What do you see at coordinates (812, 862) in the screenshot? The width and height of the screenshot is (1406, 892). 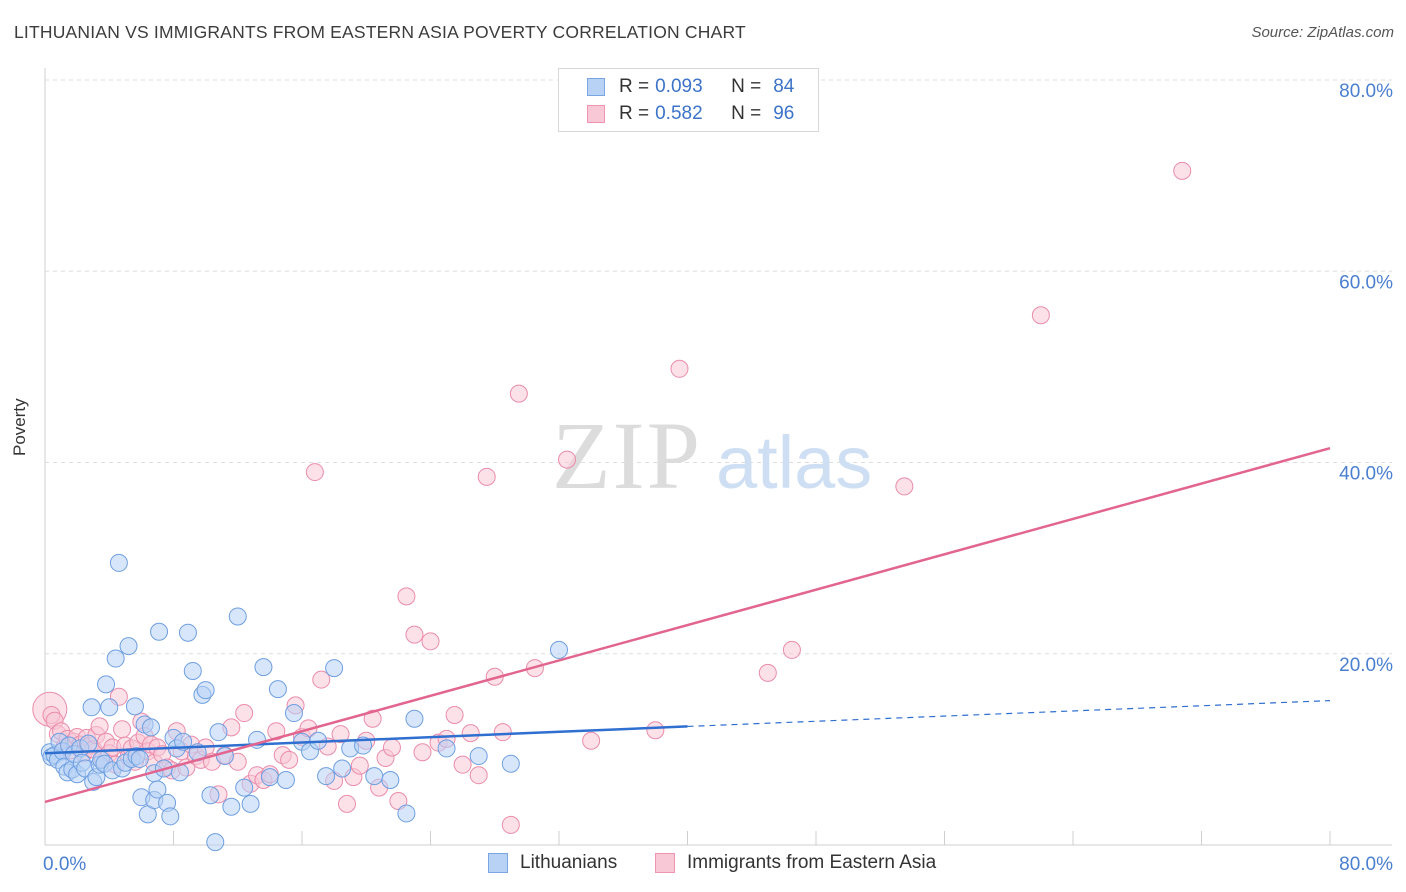 I see `legend-label-immigrants: Immigrants from Eastern Asia` at bounding box center [812, 862].